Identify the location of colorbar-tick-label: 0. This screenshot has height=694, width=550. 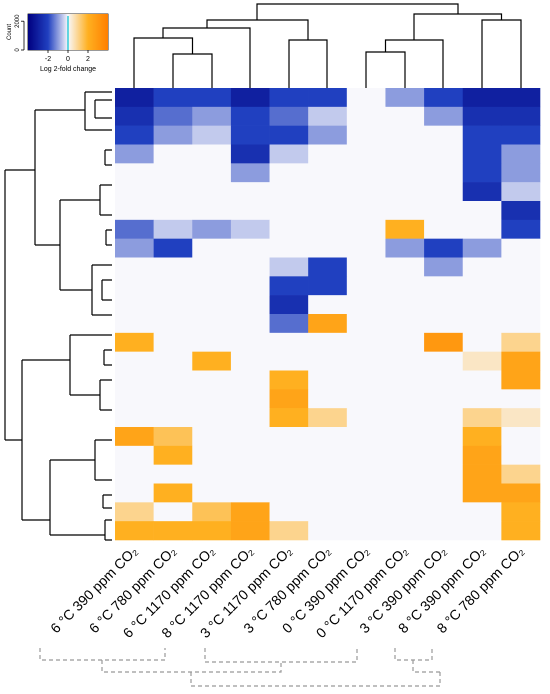
(68, 59).